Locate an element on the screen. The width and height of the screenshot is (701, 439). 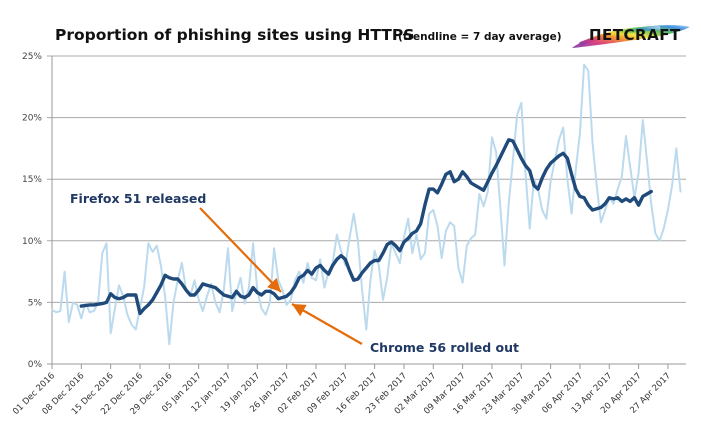
annotation-arrow-chrome is located at coordinates (327, 324).